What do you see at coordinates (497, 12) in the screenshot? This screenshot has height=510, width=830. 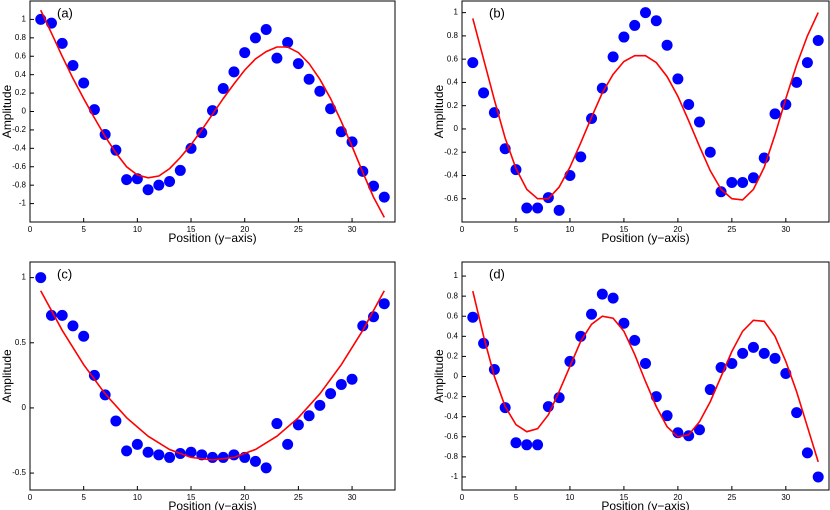 I see `panel-label: (b)` at bounding box center [497, 12].